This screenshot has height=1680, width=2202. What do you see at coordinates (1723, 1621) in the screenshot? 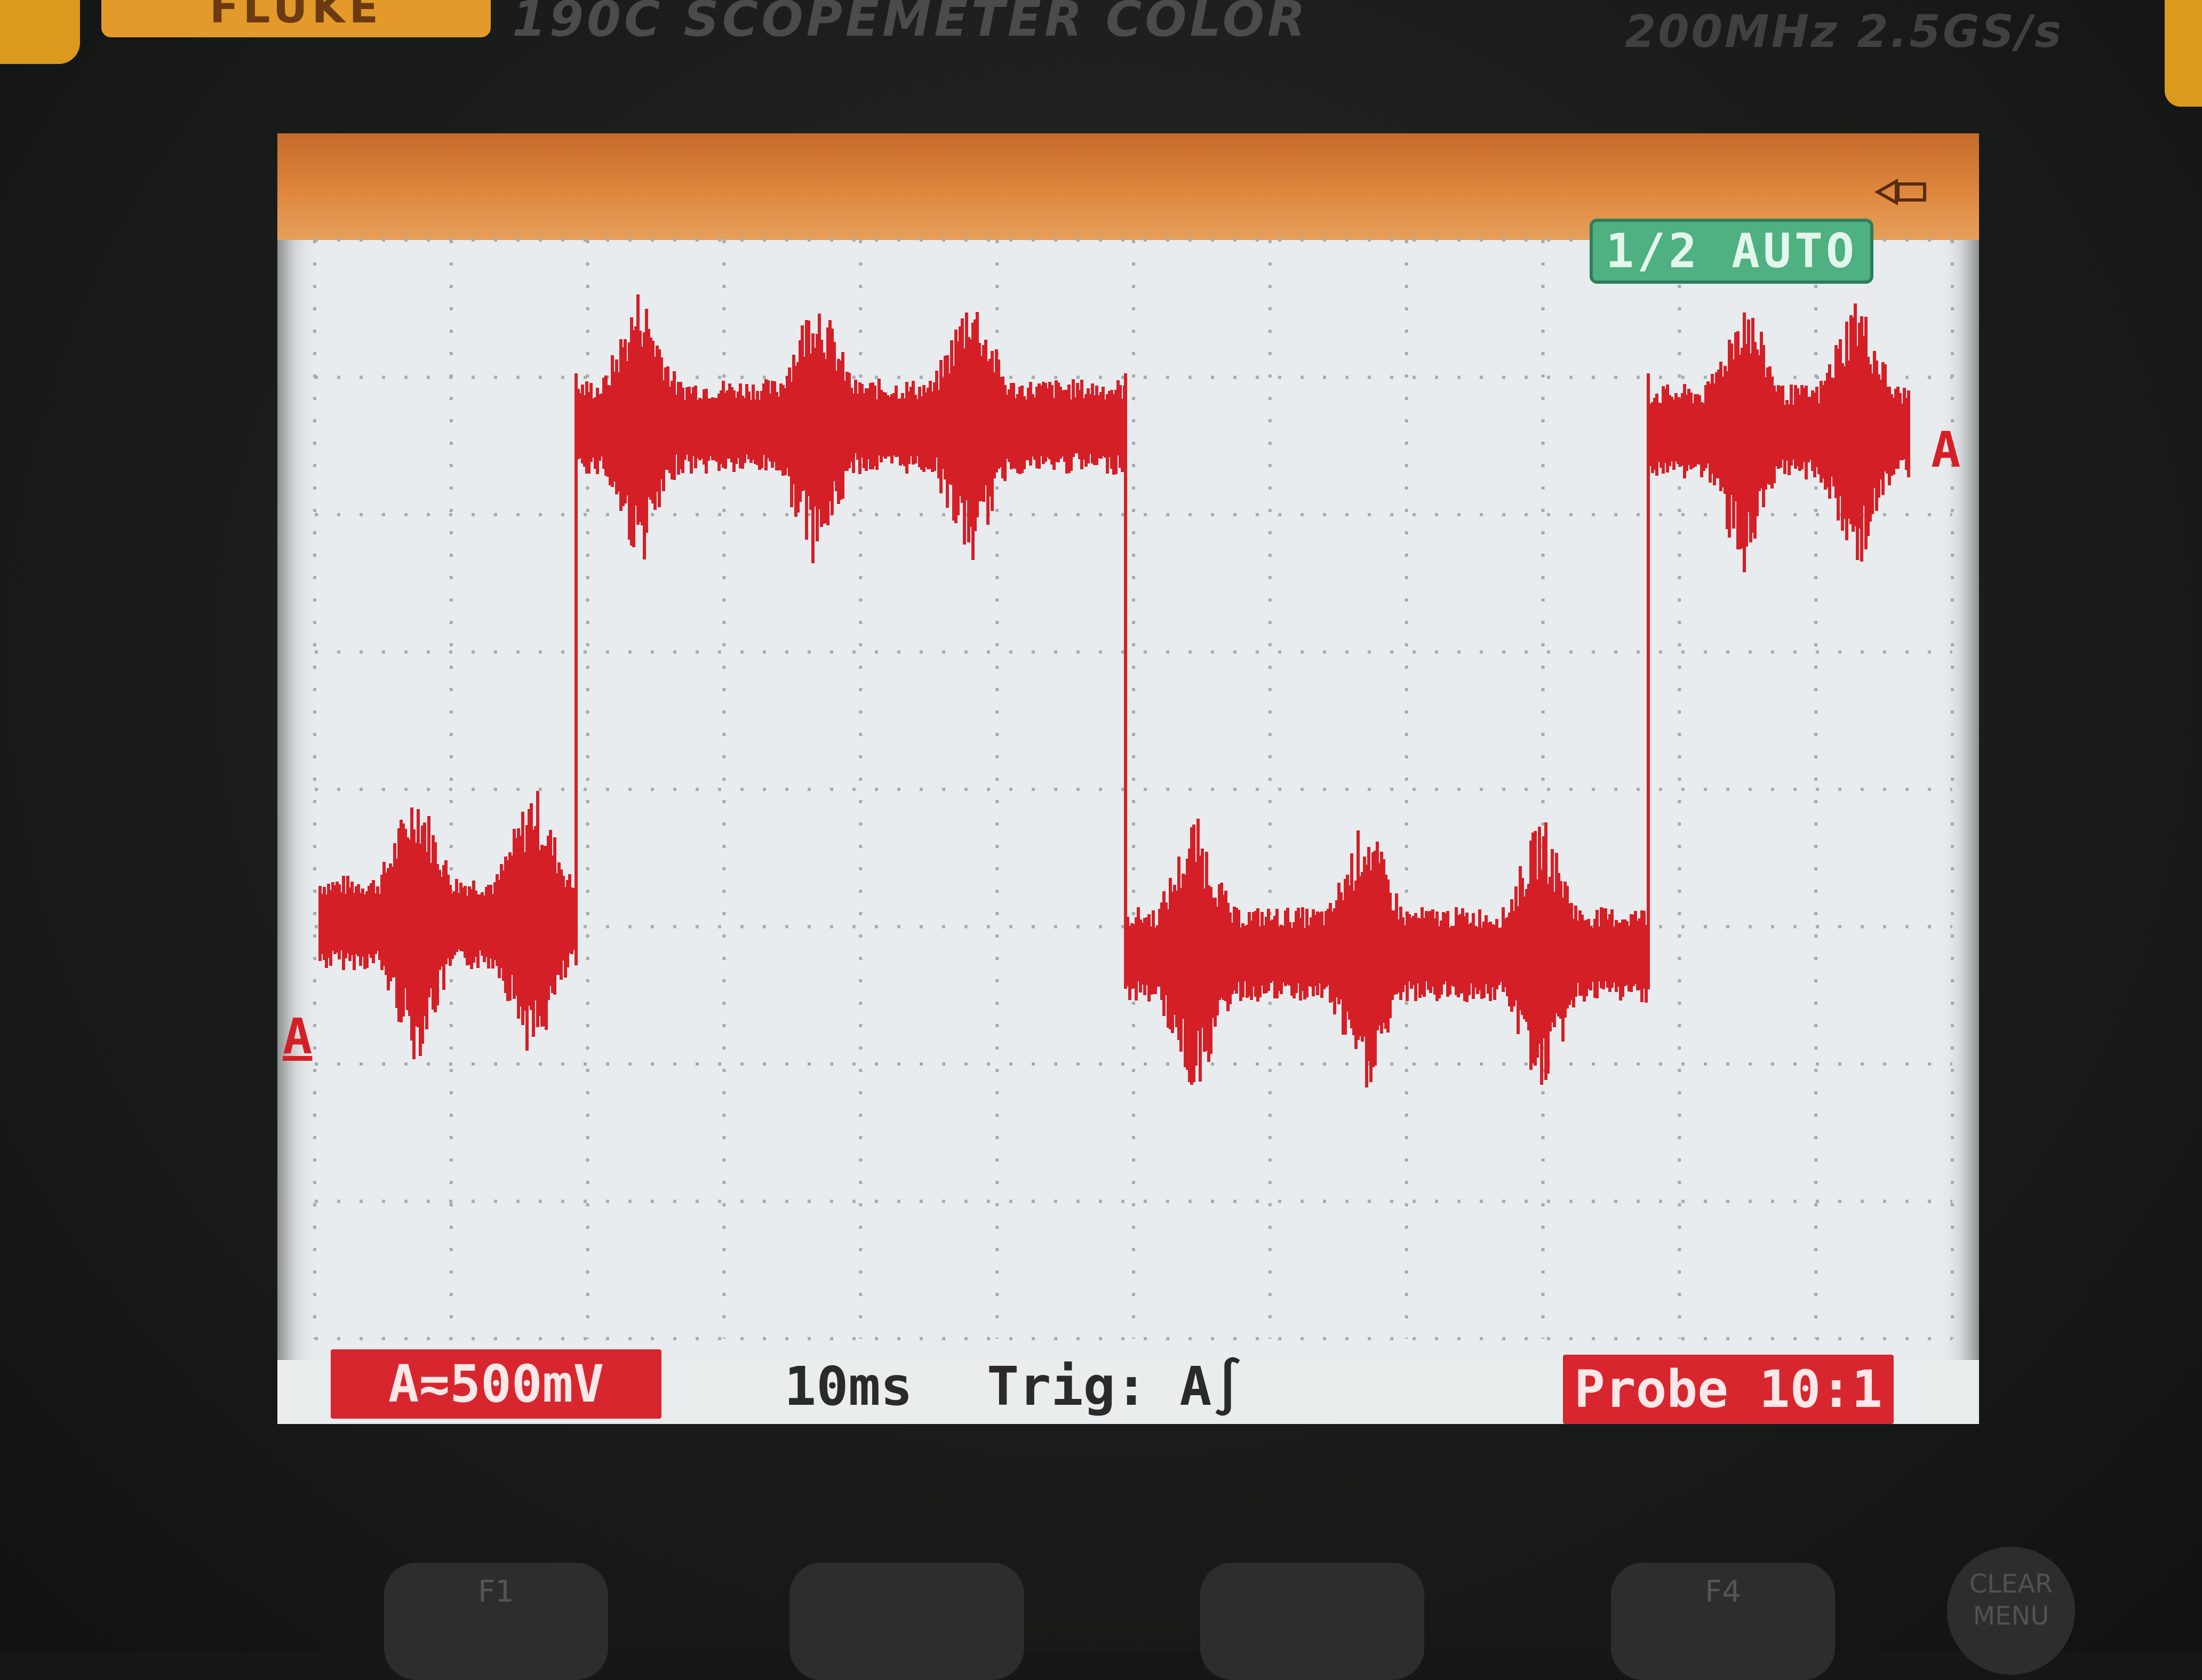
I see `softkey-f4: F4` at bounding box center [1723, 1621].